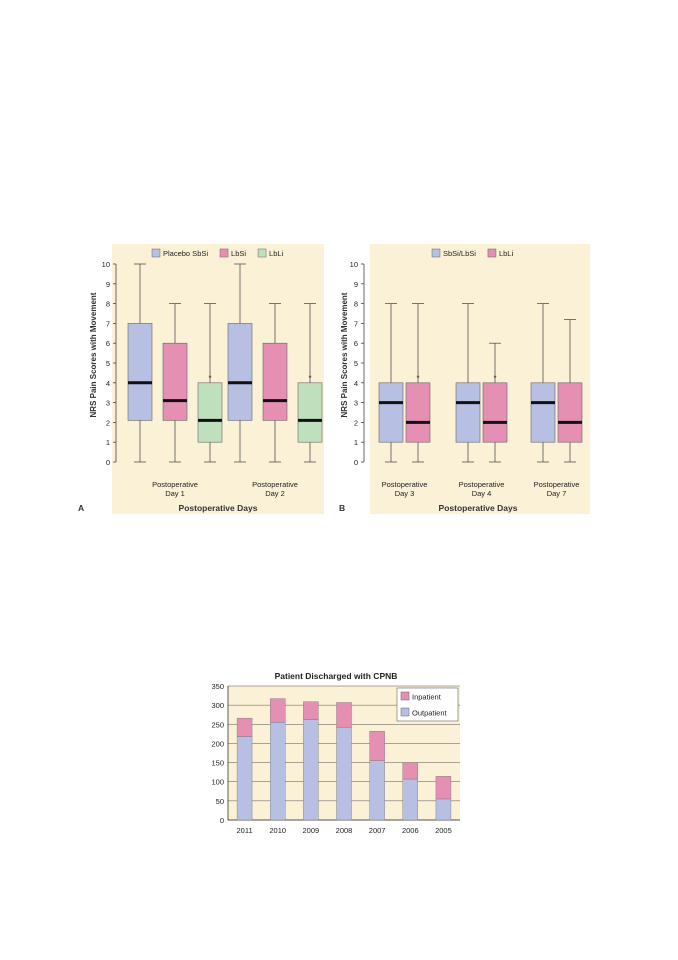  Describe the element at coordinates (356, 422) in the screenshot. I see `panelB-tick-label: 2` at that location.